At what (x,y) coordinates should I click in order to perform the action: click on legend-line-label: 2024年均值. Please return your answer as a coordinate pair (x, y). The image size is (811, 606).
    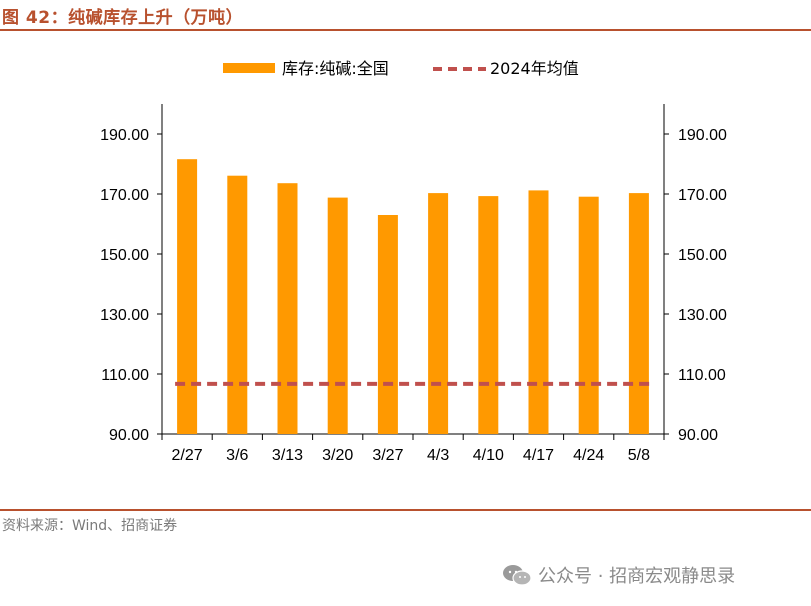
    Looking at the image, I should click on (534, 68).